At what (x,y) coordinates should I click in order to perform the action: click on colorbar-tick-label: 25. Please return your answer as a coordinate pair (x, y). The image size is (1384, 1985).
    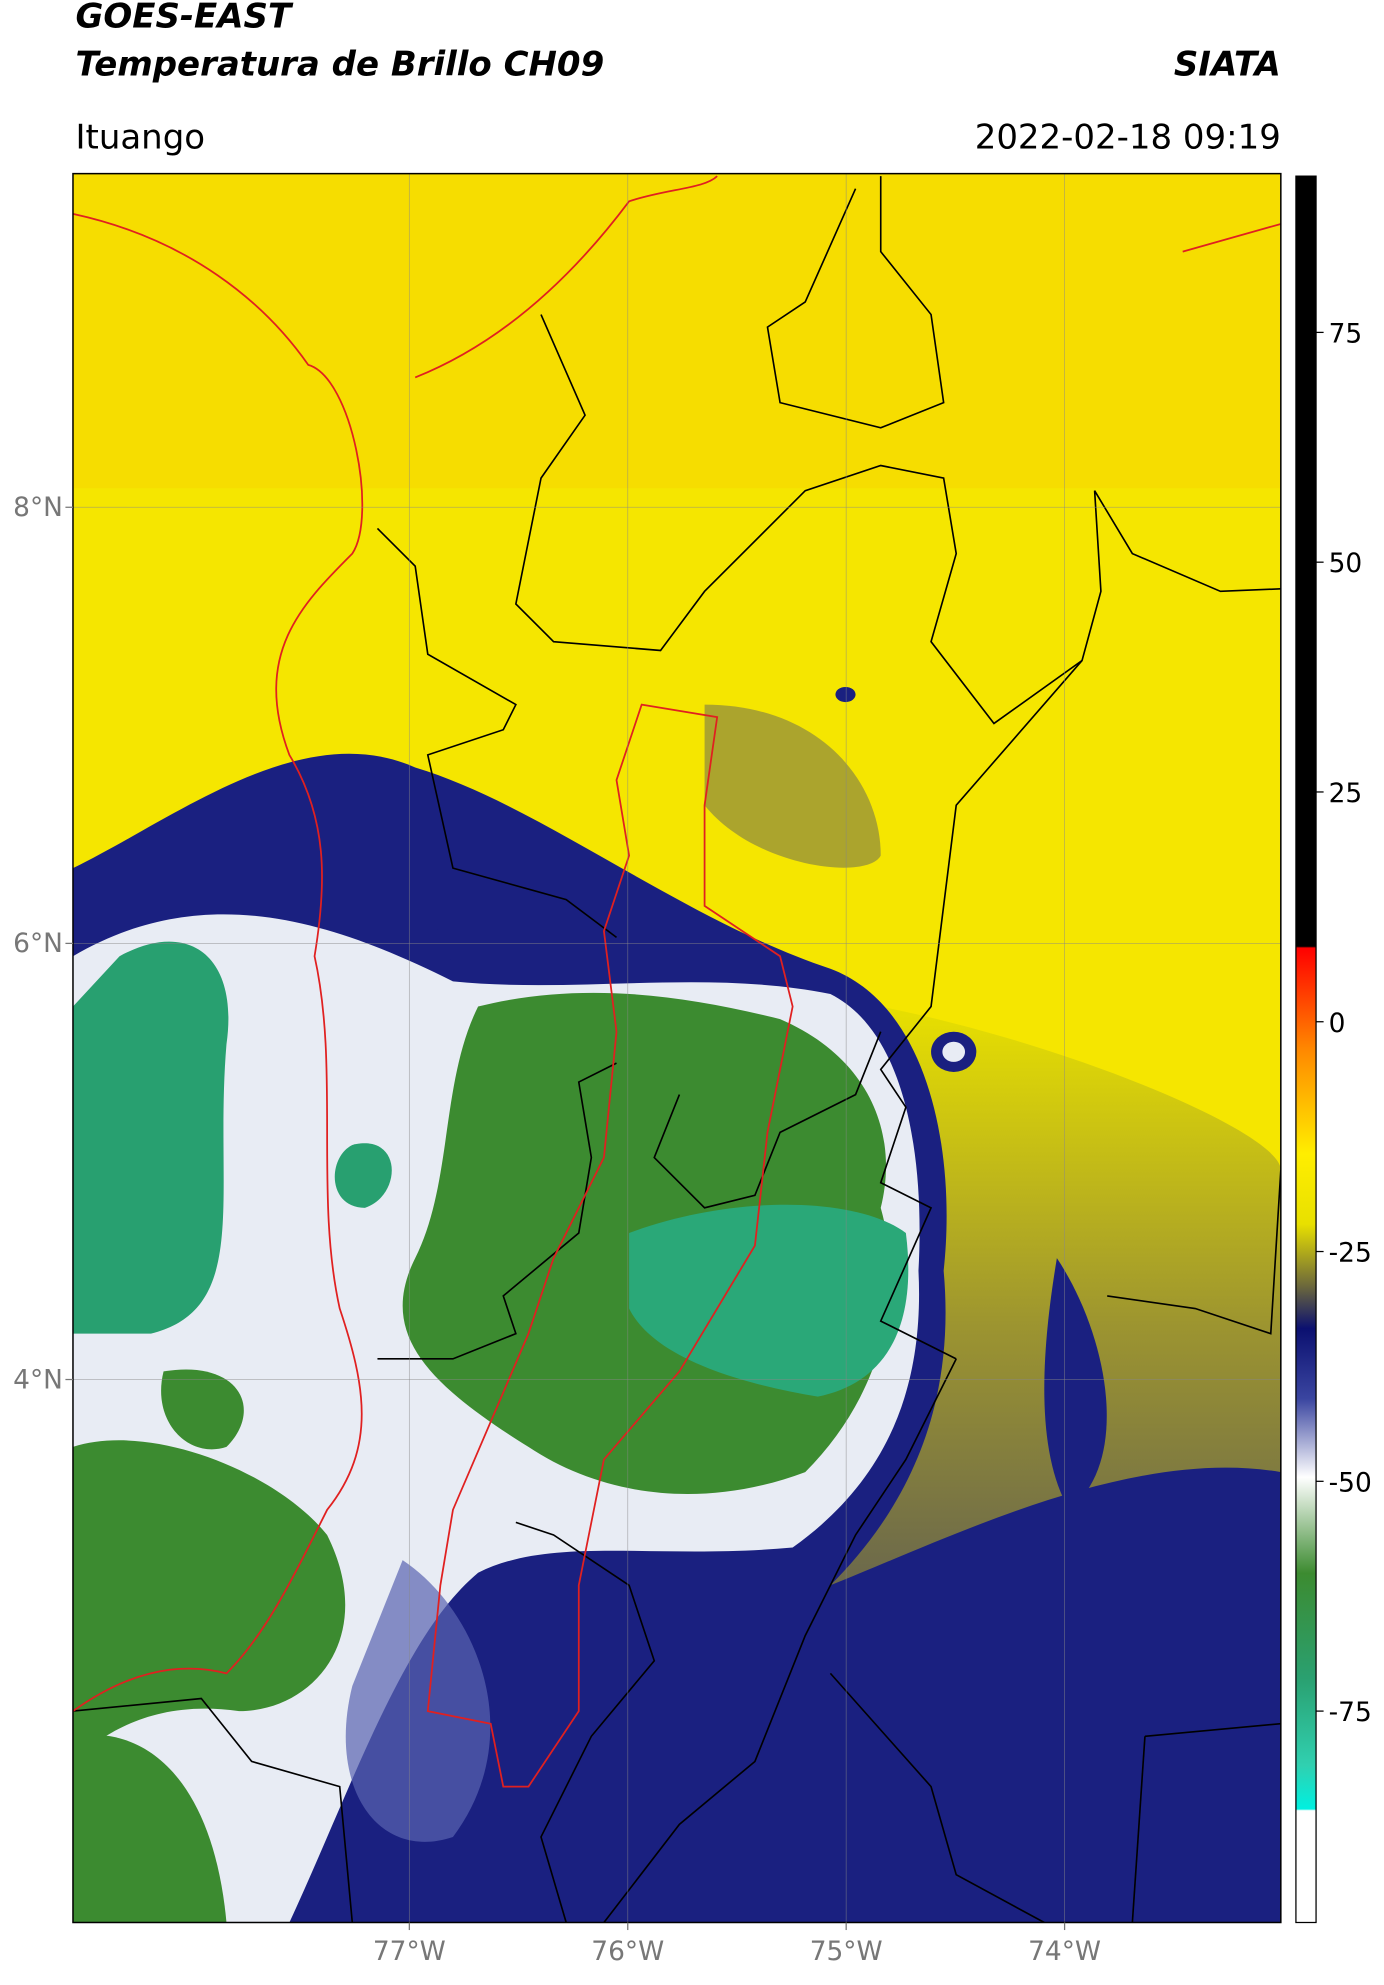
    Looking at the image, I should click on (1346, 793).